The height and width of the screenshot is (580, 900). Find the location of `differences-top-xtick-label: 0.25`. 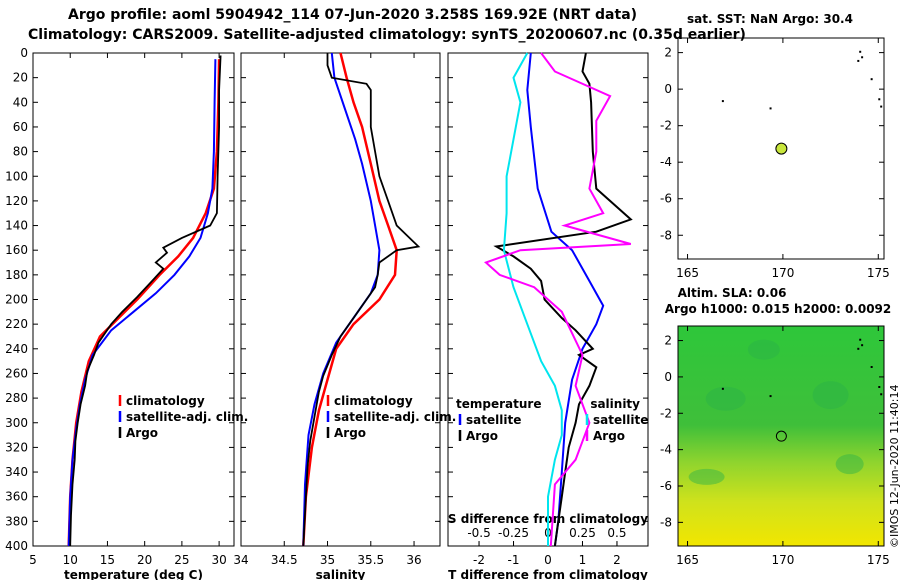

differences-top-xtick-label: 0.25 is located at coordinates (582, 533).